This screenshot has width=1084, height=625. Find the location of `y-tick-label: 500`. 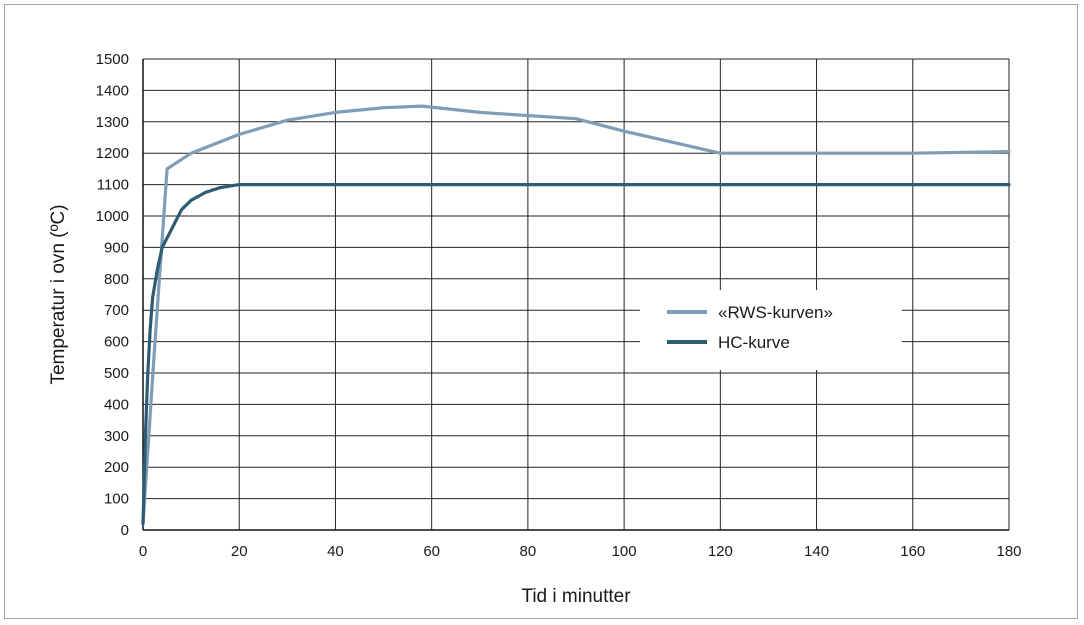

y-tick-label: 500 is located at coordinates (116, 373).